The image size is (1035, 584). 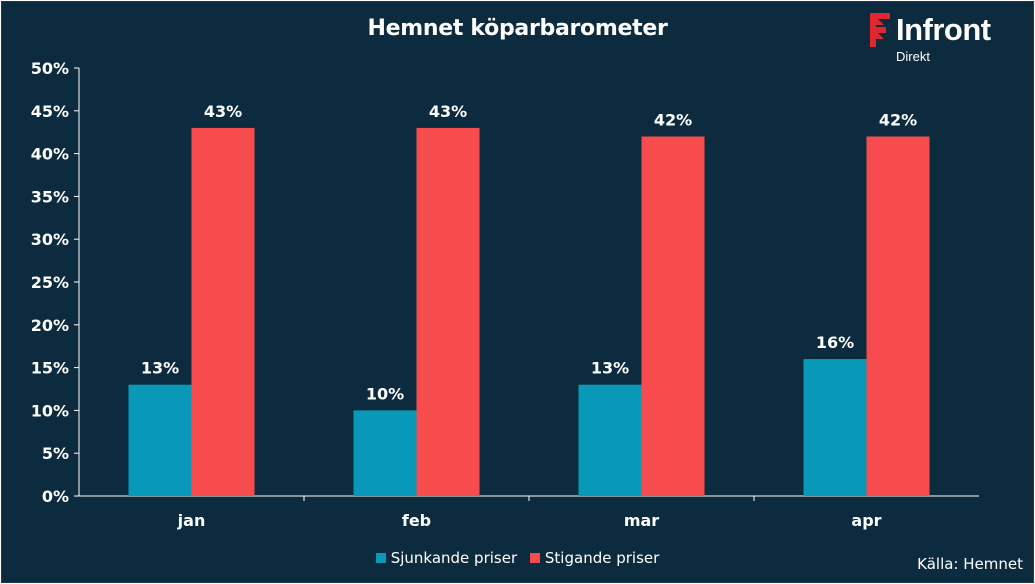 What do you see at coordinates (55, 453) in the screenshot?
I see `y-tick-label: 5%` at bounding box center [55, 453].